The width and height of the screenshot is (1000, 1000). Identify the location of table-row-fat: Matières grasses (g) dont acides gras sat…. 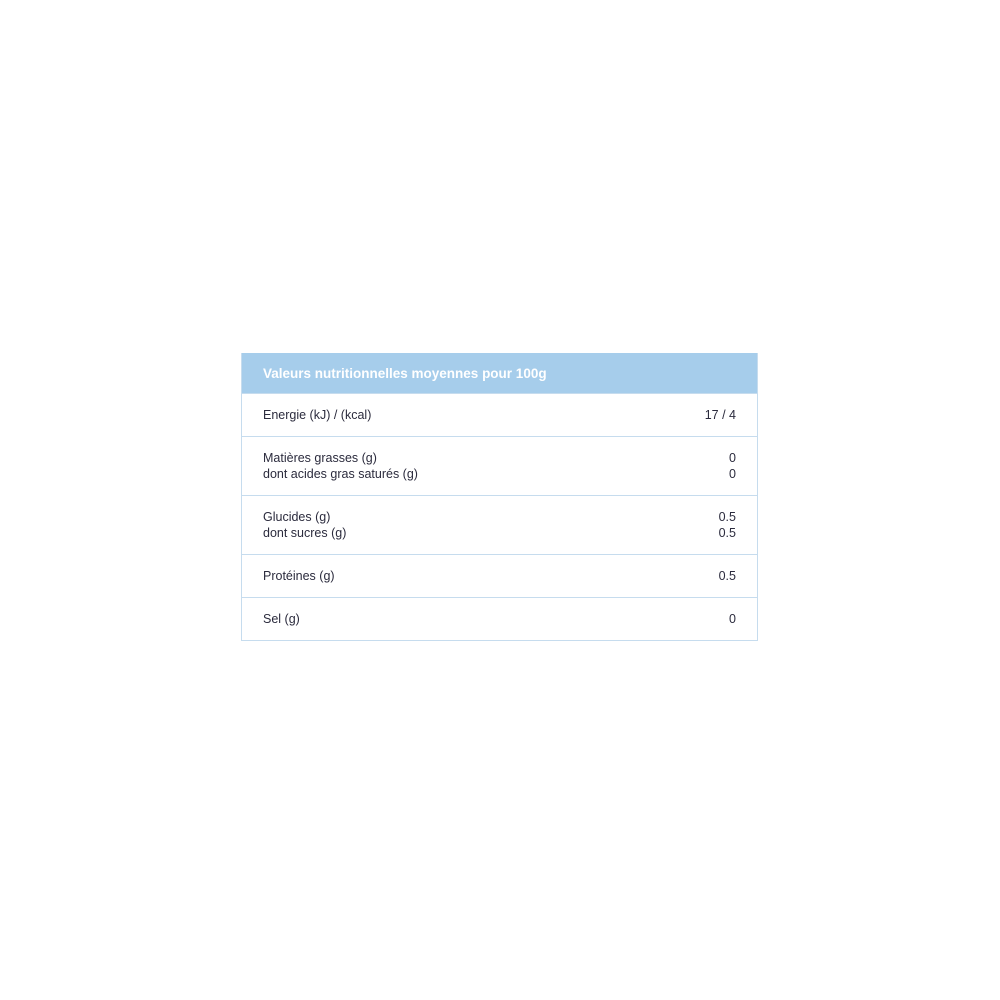
(499, 465).